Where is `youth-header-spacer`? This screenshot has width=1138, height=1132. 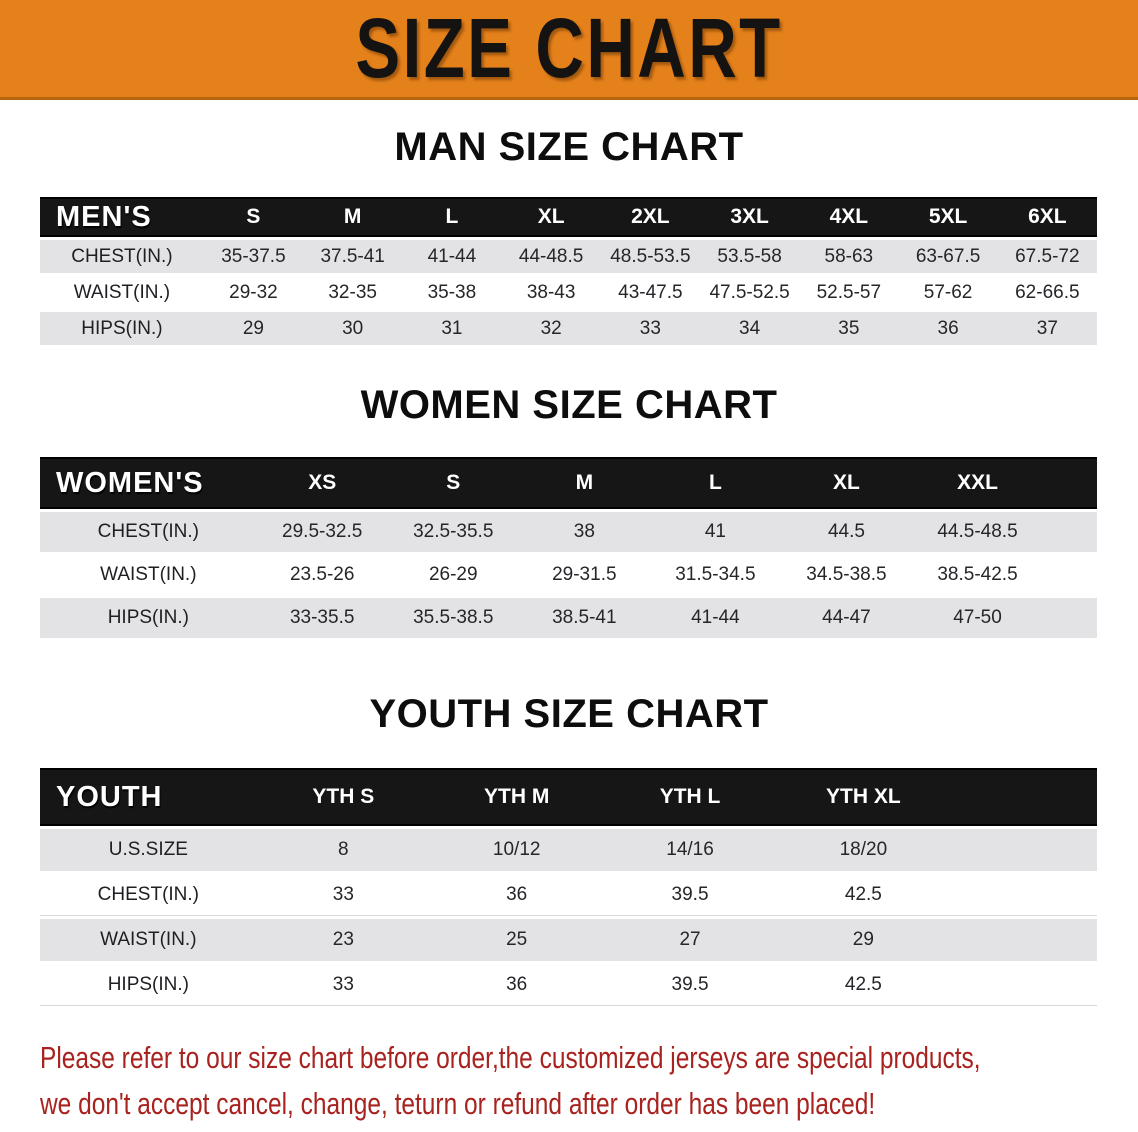
youth-header-spacer is located at coordinates (1023, 797).